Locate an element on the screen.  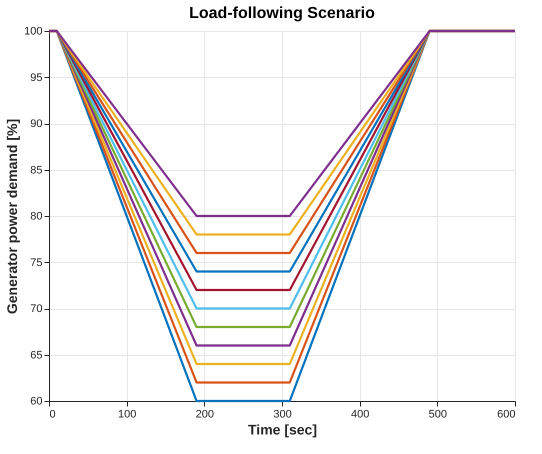
x-tick-label: 200 is located at coordinates (205, 414).